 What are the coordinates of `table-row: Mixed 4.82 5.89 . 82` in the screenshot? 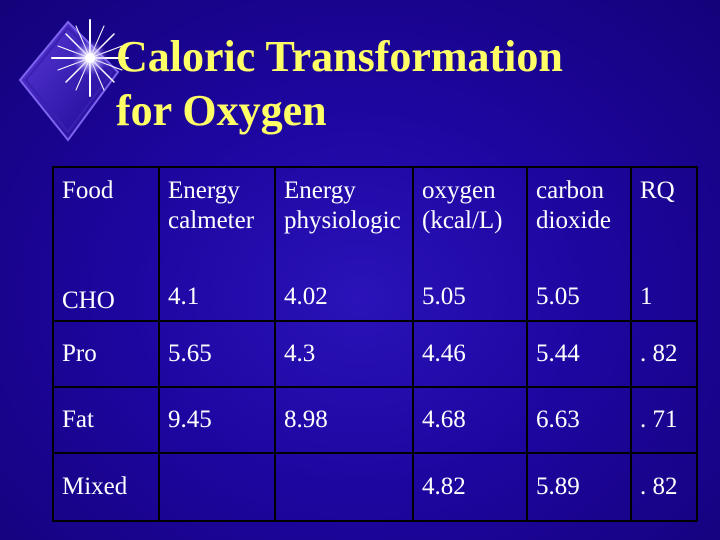 It's located at (375, 487).